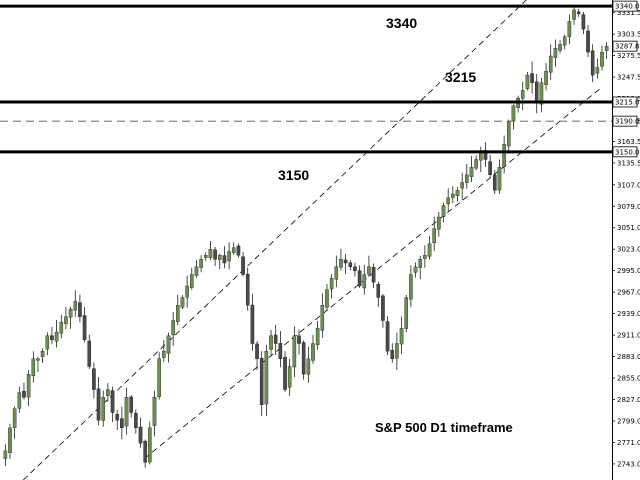  Describe the element at coordinates (627, 122) in the screenshot. I see `price-box-label: 3190.0` at that location.